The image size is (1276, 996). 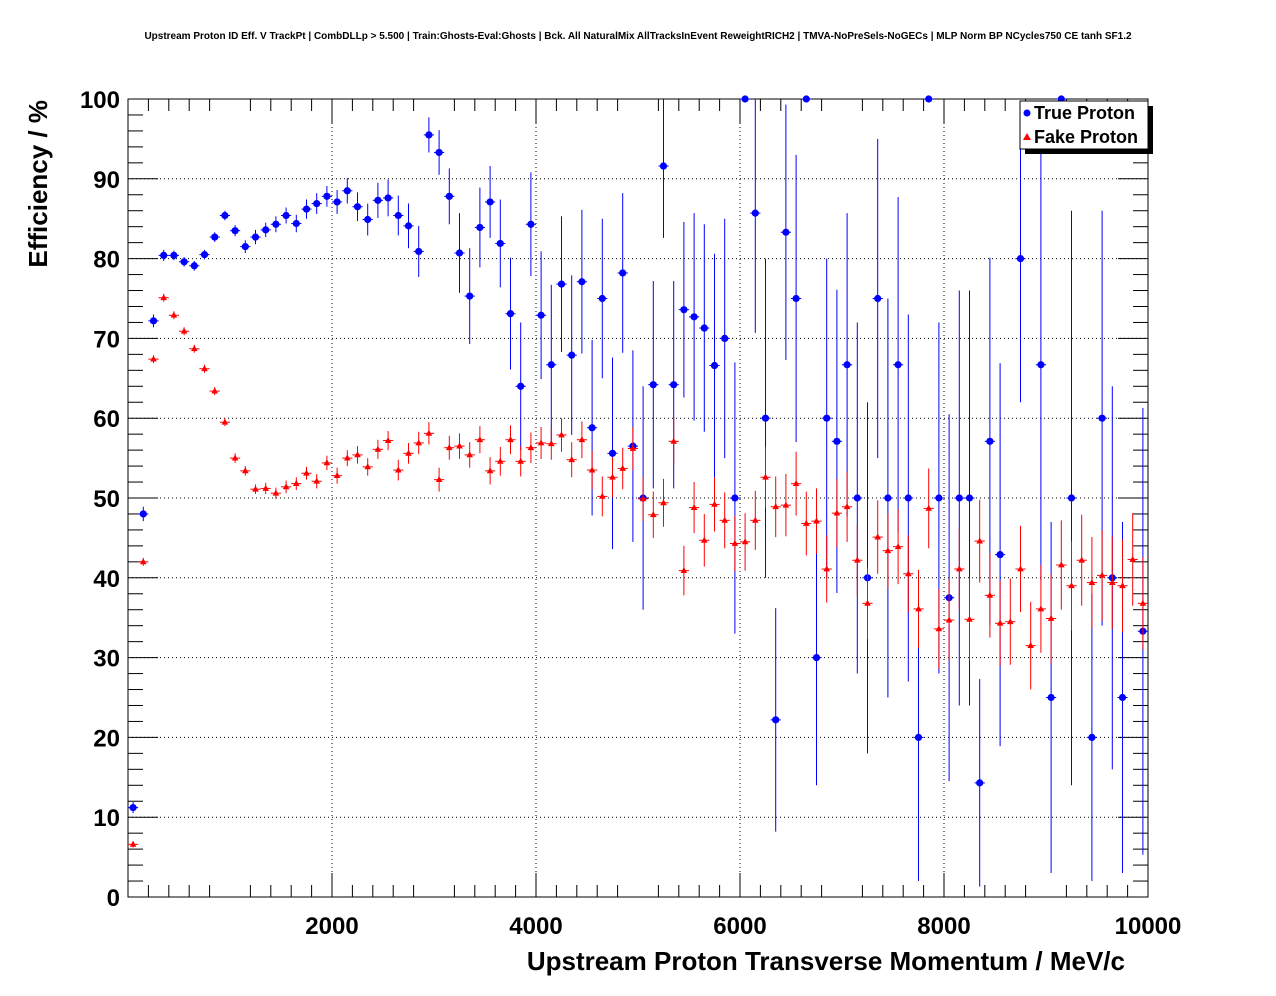 I want to click on legend-label-true-proton: True Proton, so click(x=1084, y=113).